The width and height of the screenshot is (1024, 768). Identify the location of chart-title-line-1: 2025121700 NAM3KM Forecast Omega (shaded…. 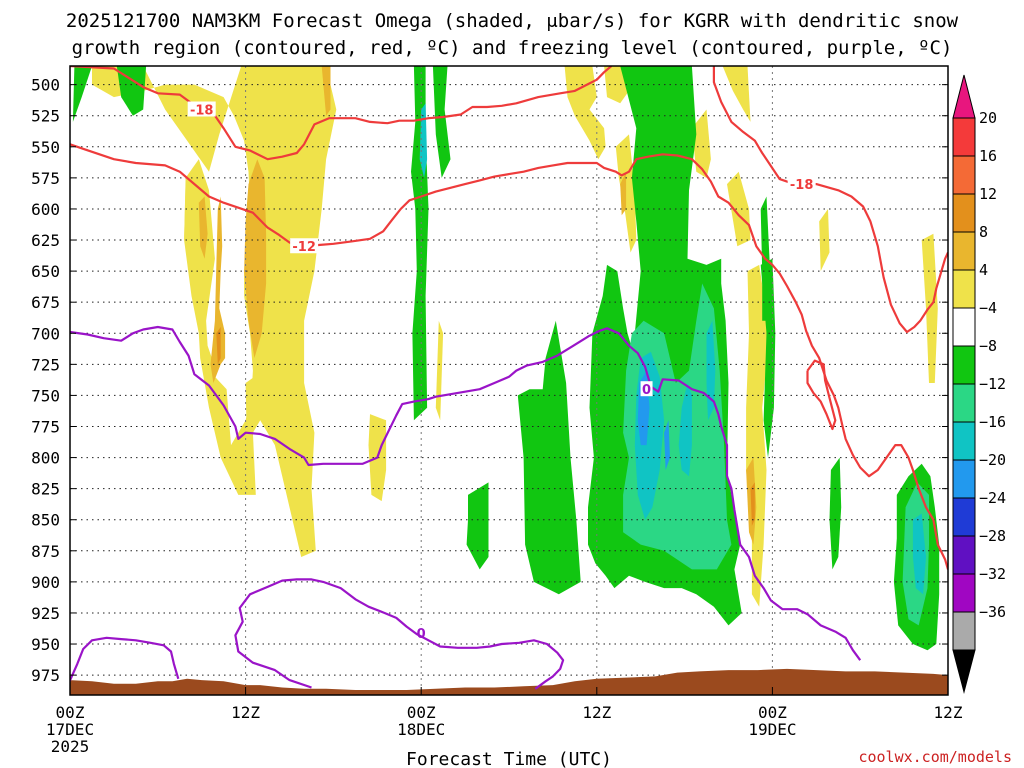
(512, 21).